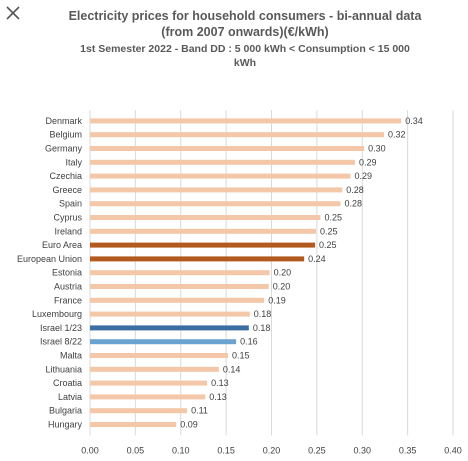  Describe the element at coordinates (62, 245) in the screenshot. I see `category-label: Euro Area` at that location.